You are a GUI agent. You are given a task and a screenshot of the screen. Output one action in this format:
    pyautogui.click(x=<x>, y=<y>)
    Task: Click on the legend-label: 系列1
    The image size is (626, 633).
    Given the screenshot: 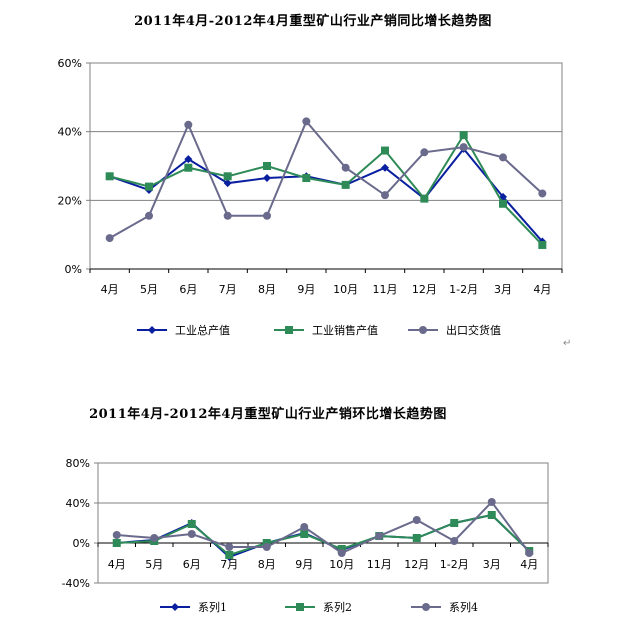 What is the action you would take?
    pyautogui.click(x=212, y=607)
    